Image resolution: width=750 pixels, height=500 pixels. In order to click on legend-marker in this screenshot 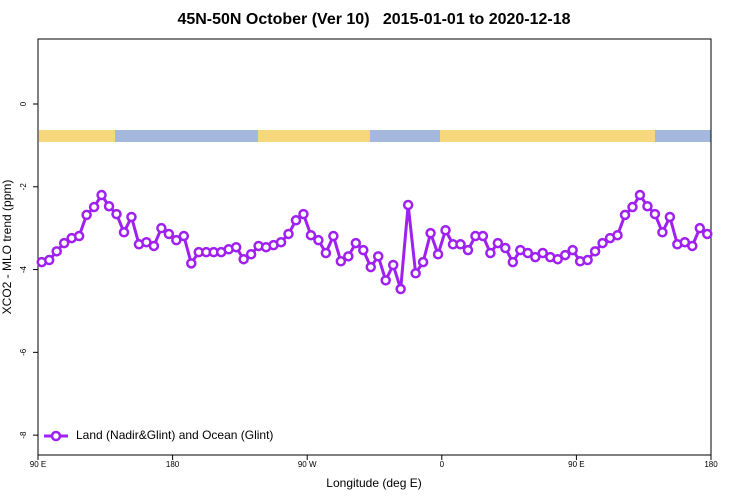, I will do `click(56, 436)`.